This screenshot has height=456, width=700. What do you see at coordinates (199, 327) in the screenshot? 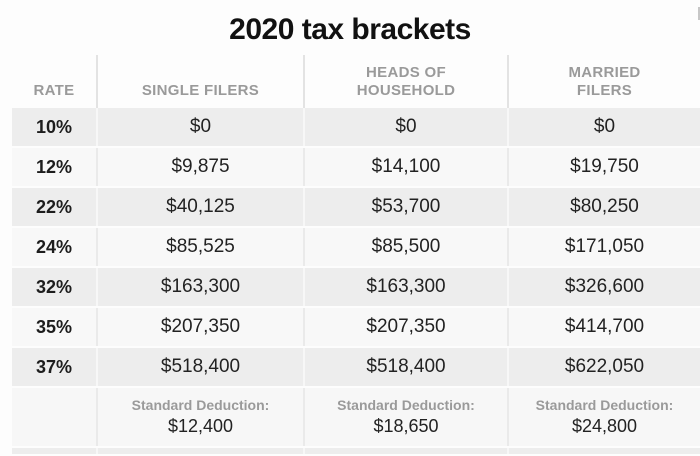
I see `single-filers-value: $207,350` at bounding box center [199, 327].